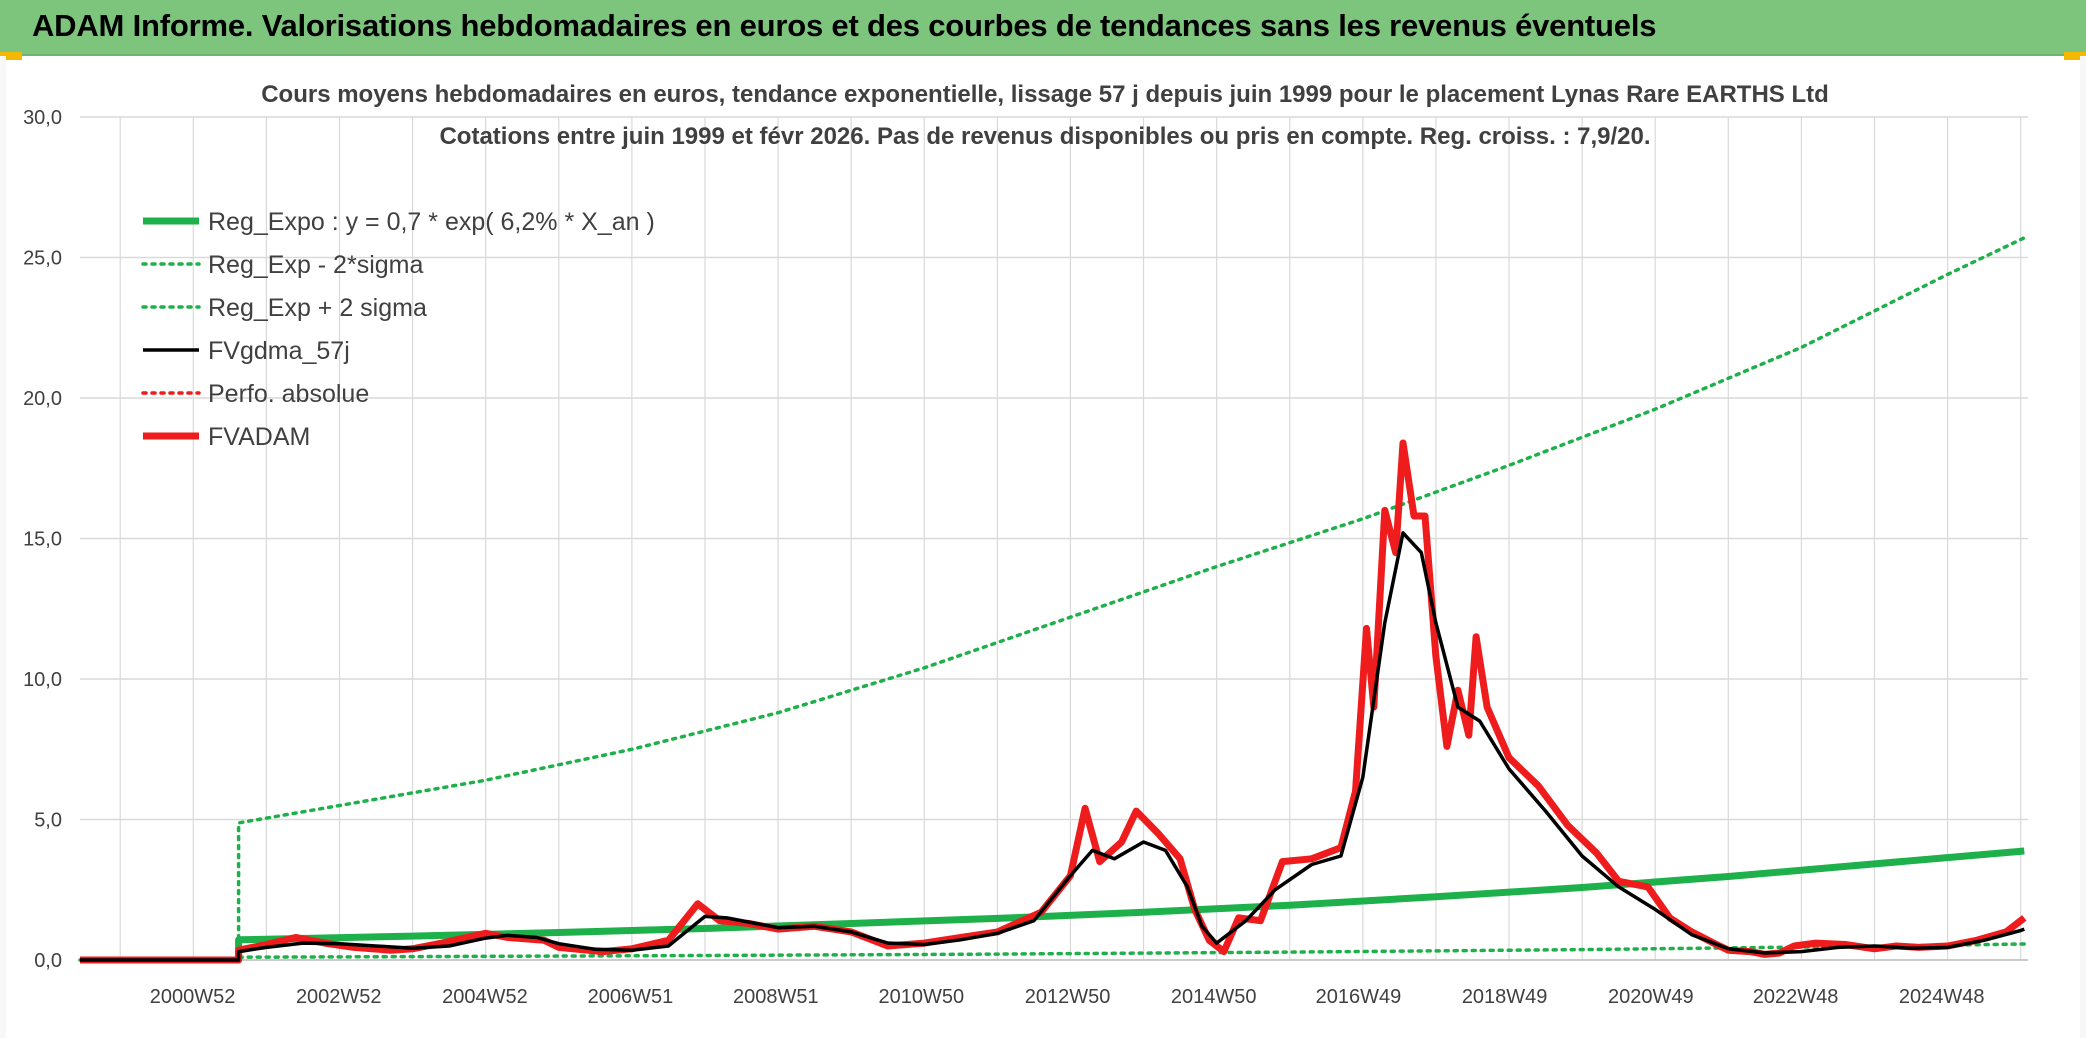 The image size is (2086, 1038). What do you see at coordinates (315, 265) in the screenshot?
I see `legend-label: Reg_Exp - 2*sigma` at bounding box center [315, 265].